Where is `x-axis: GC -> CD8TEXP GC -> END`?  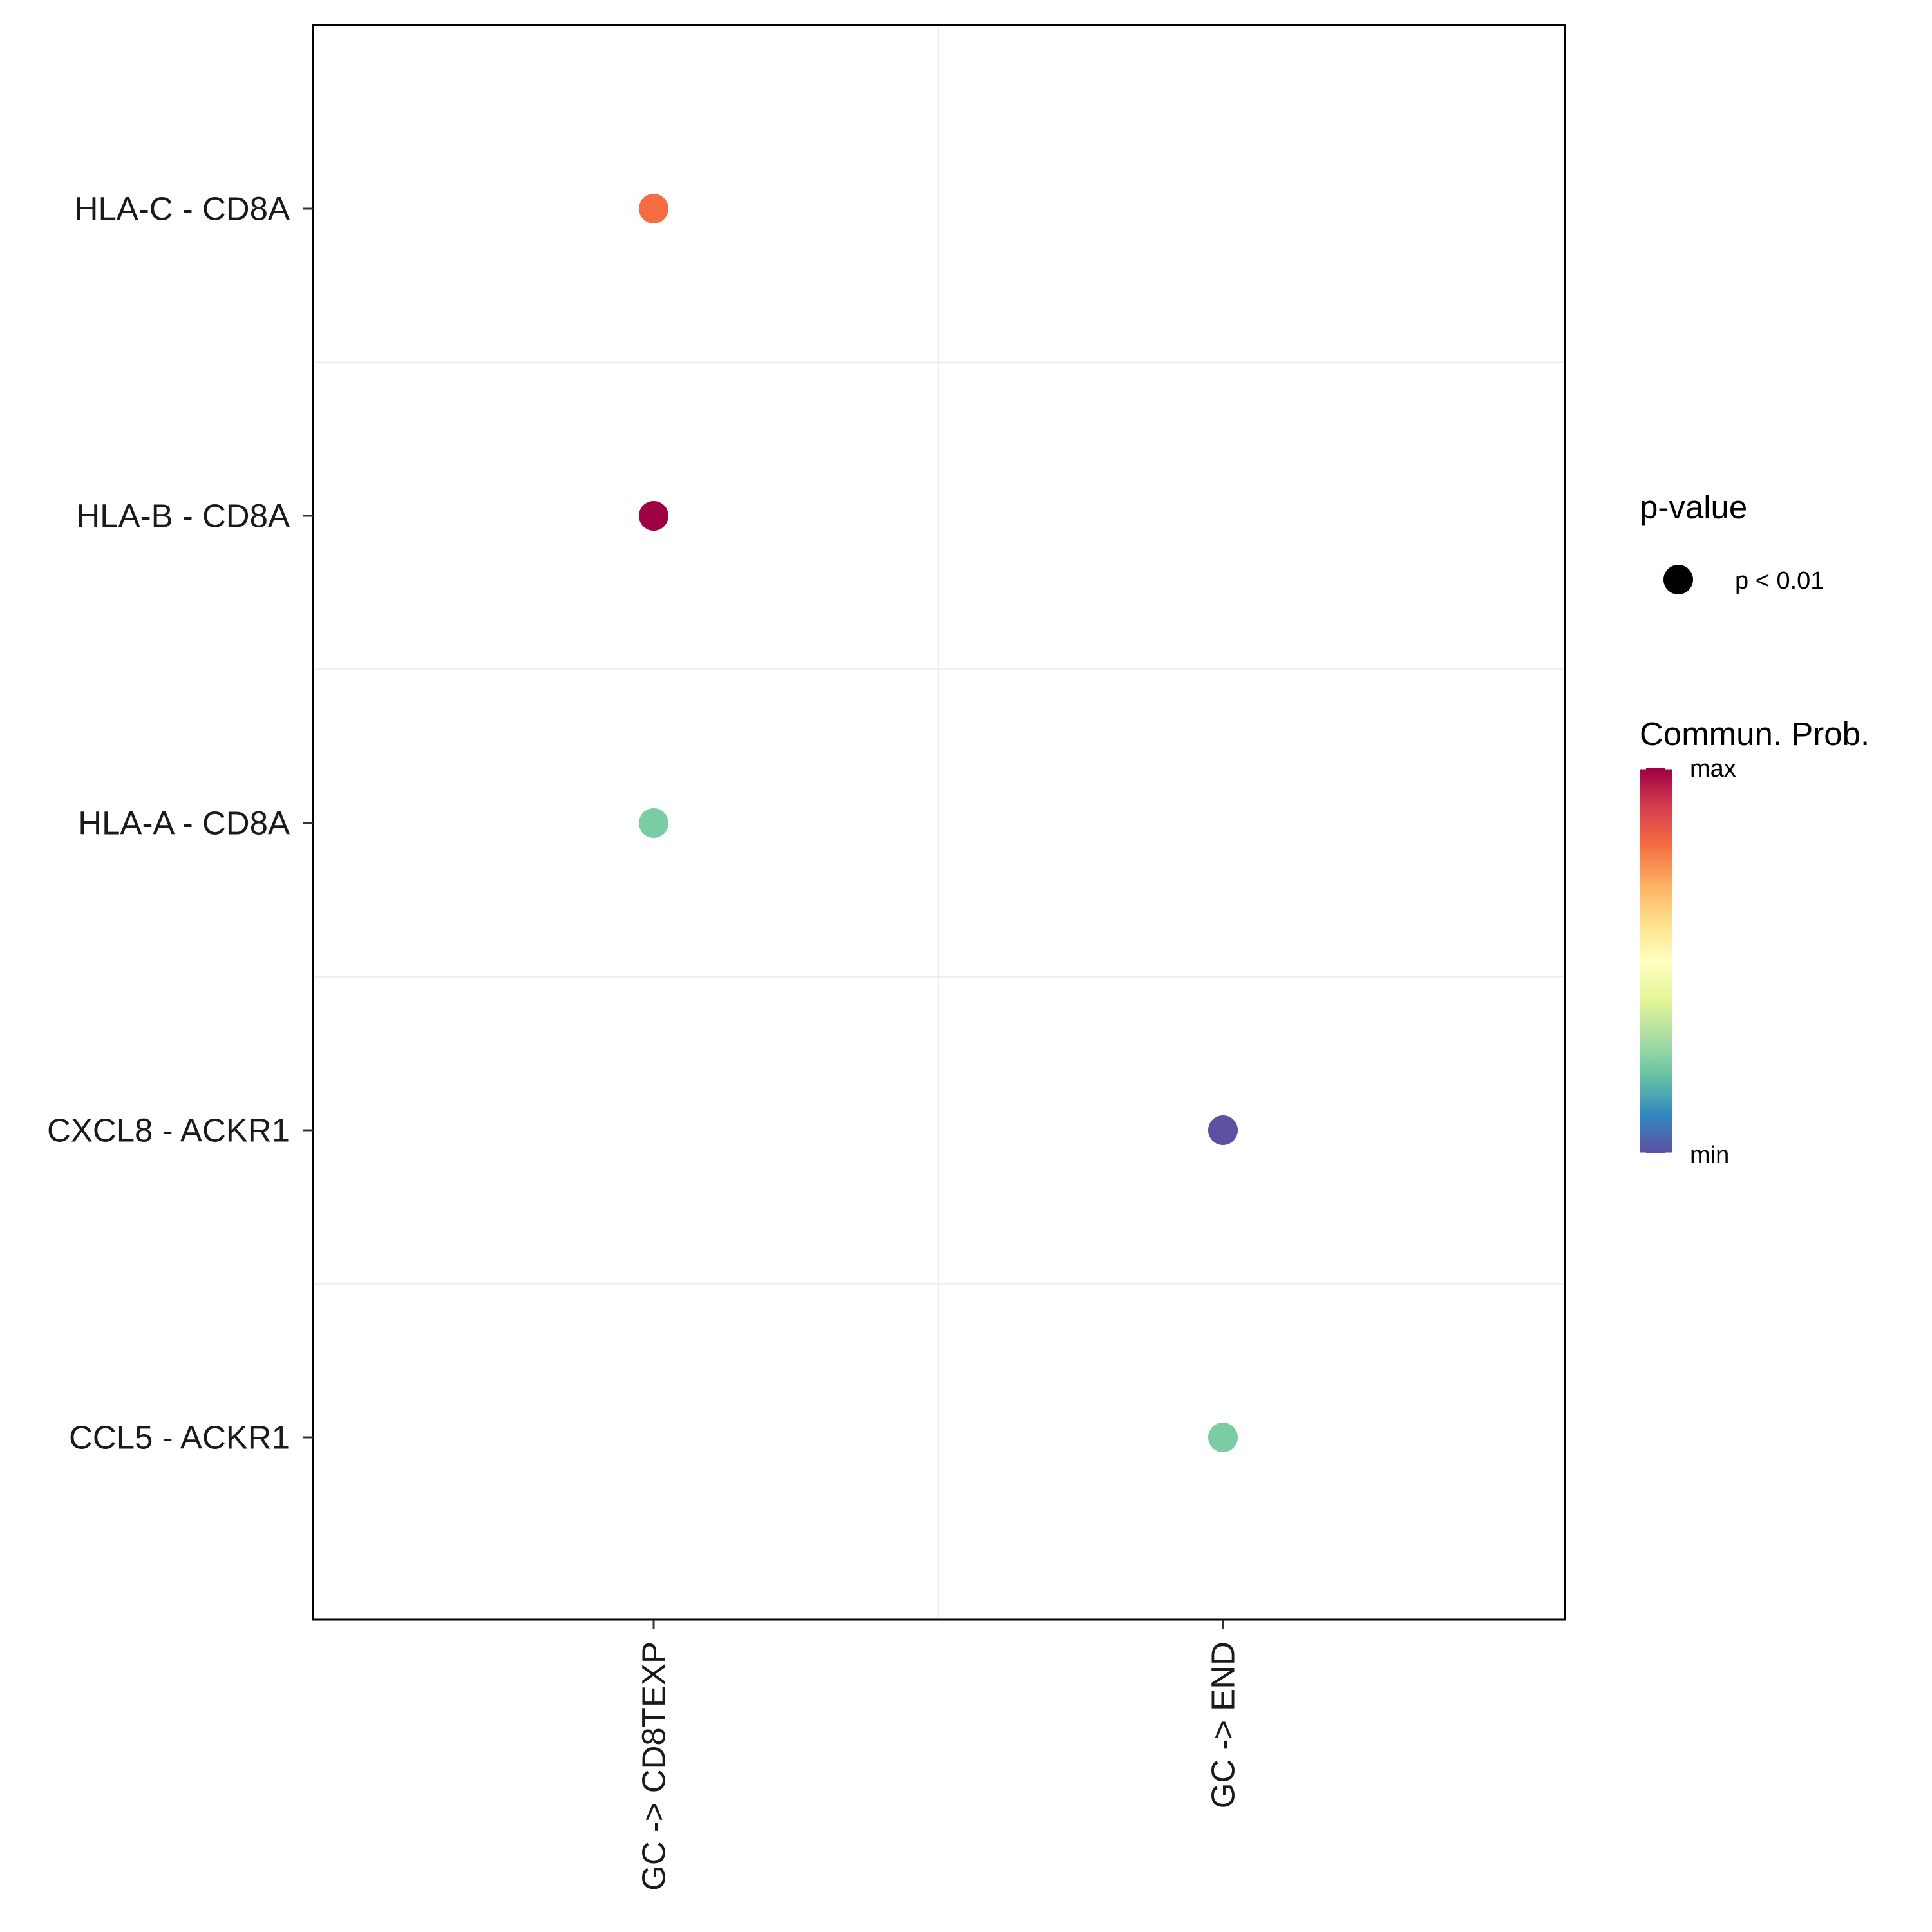
x-axis: GC -> CD8TEXP GC -> END is located at coordinates (939, 1756).